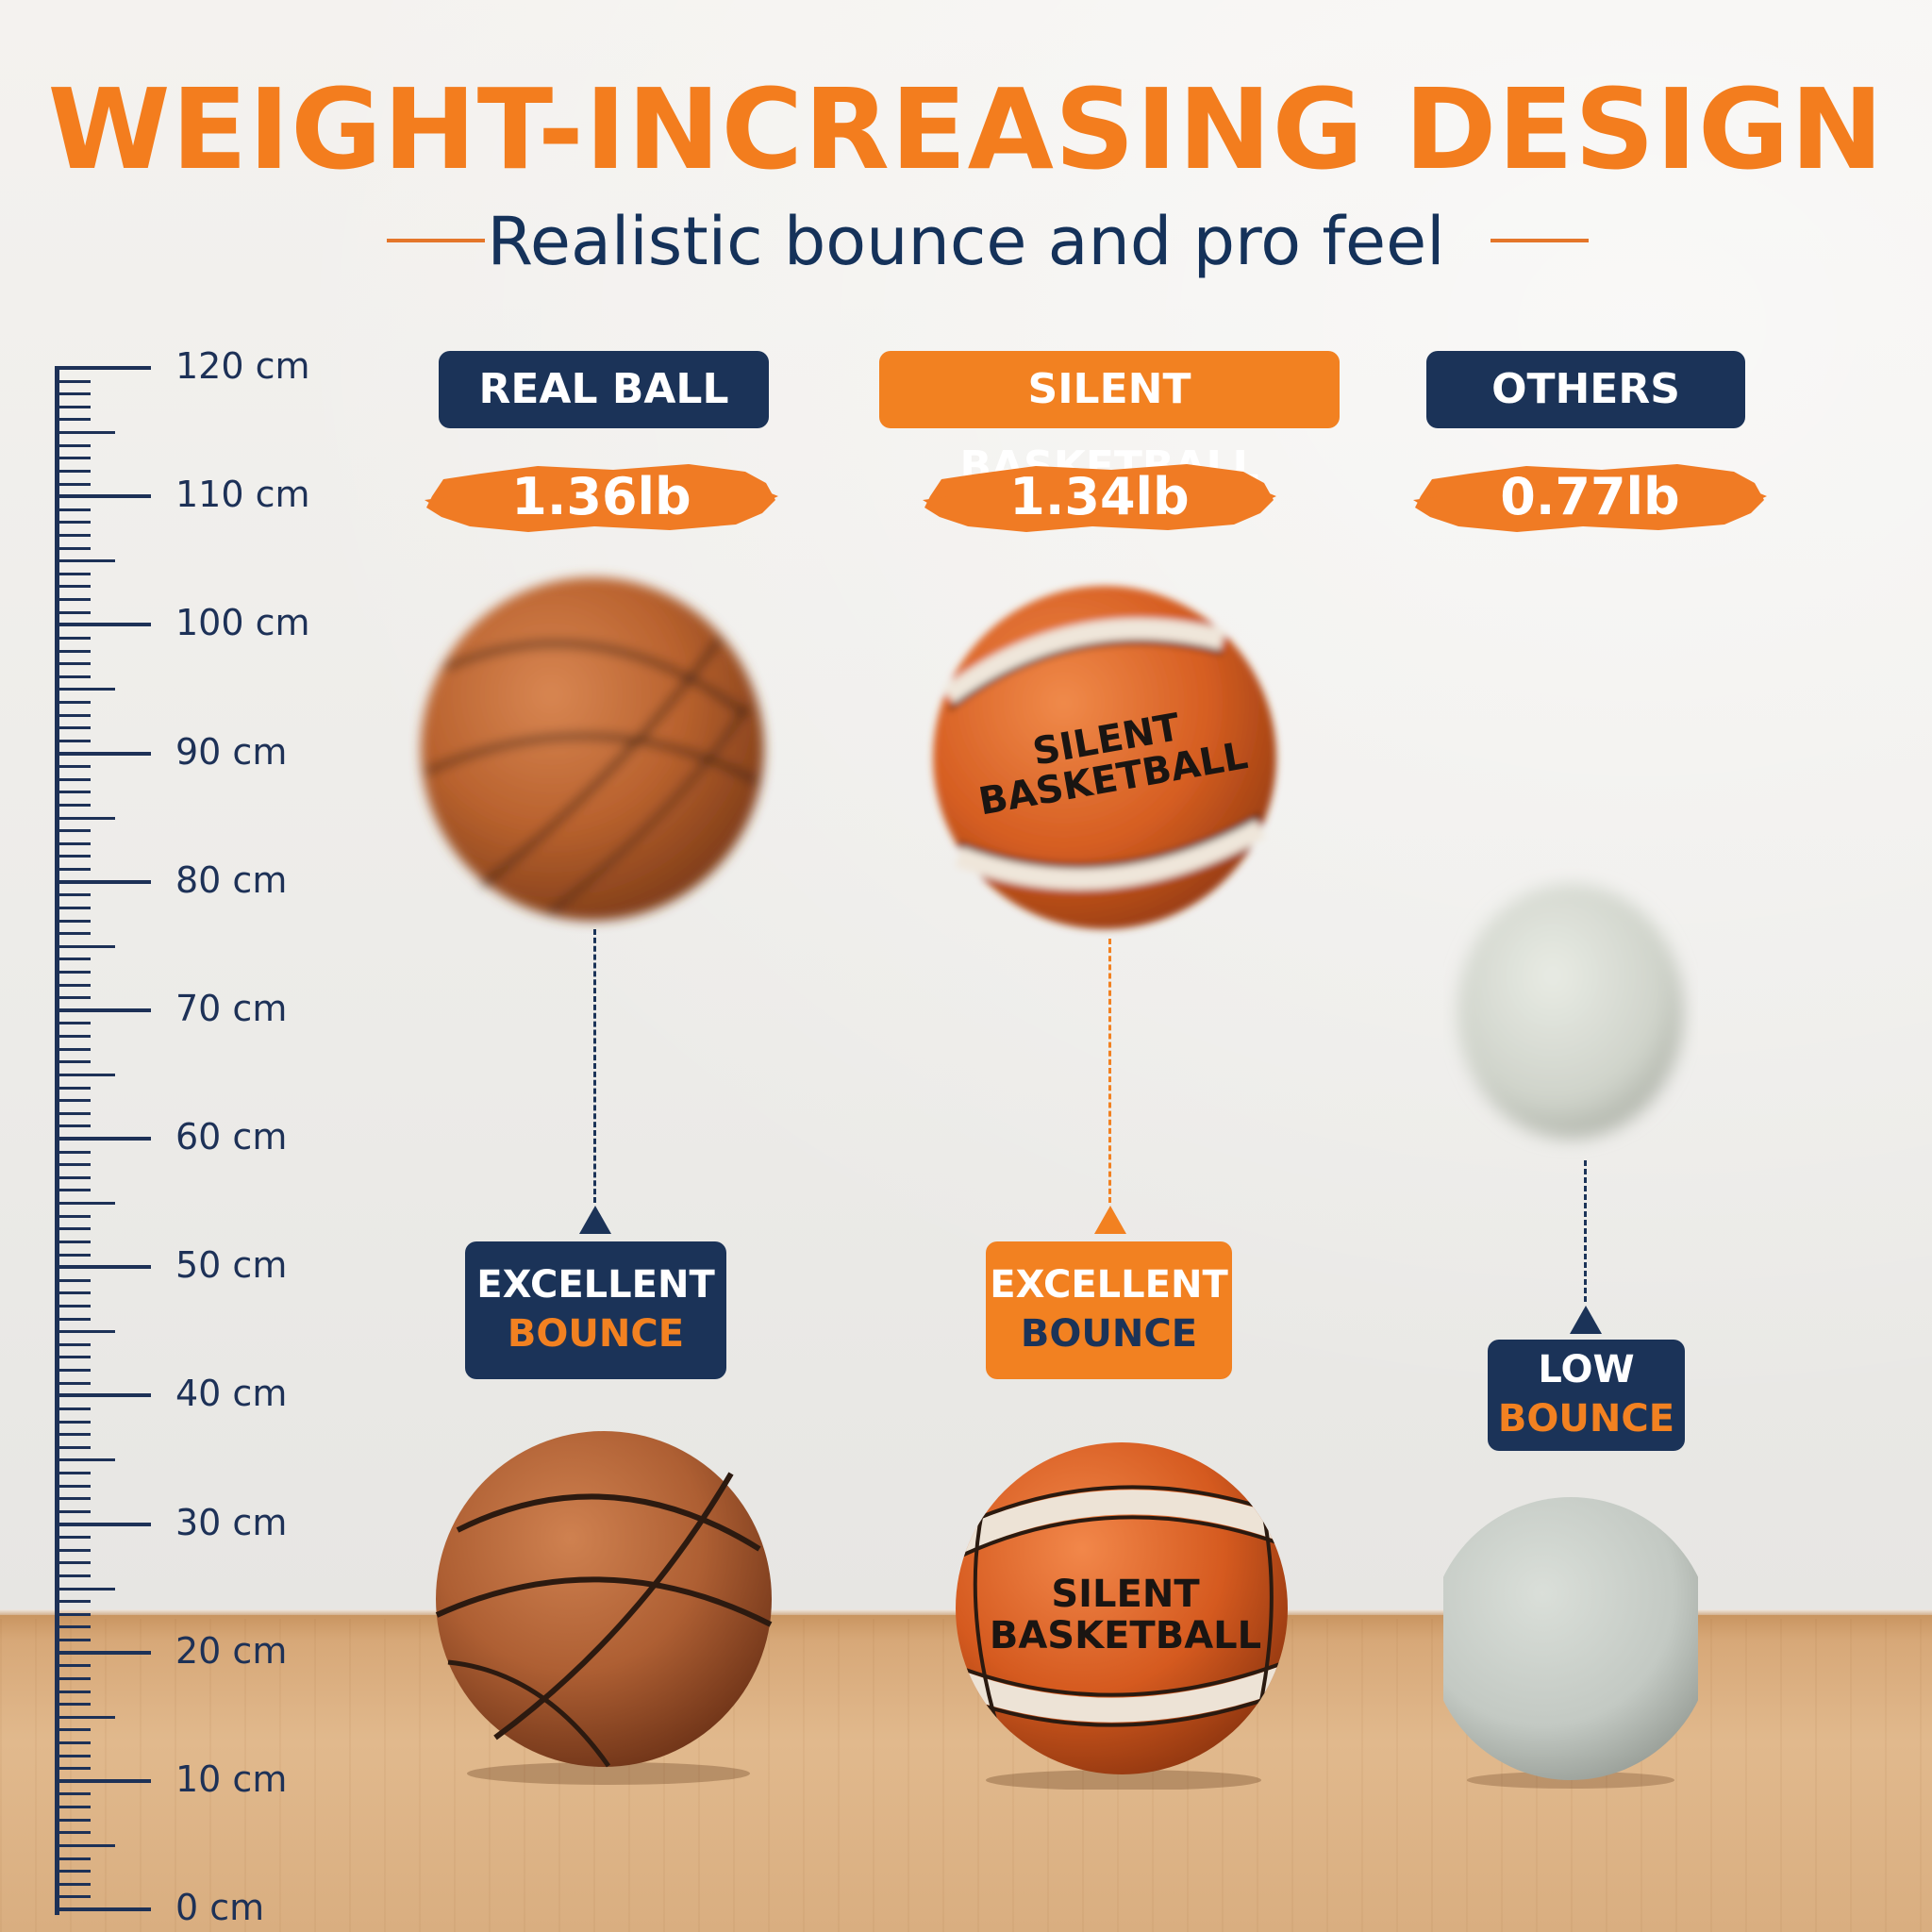 Image resolution: width=1932 pixels, height=1932 pixels. What do you see at coordinates (1590, 496) in the screenshot?
I see `weight-others: 0.77lb` at bounding box center [1590, 496].